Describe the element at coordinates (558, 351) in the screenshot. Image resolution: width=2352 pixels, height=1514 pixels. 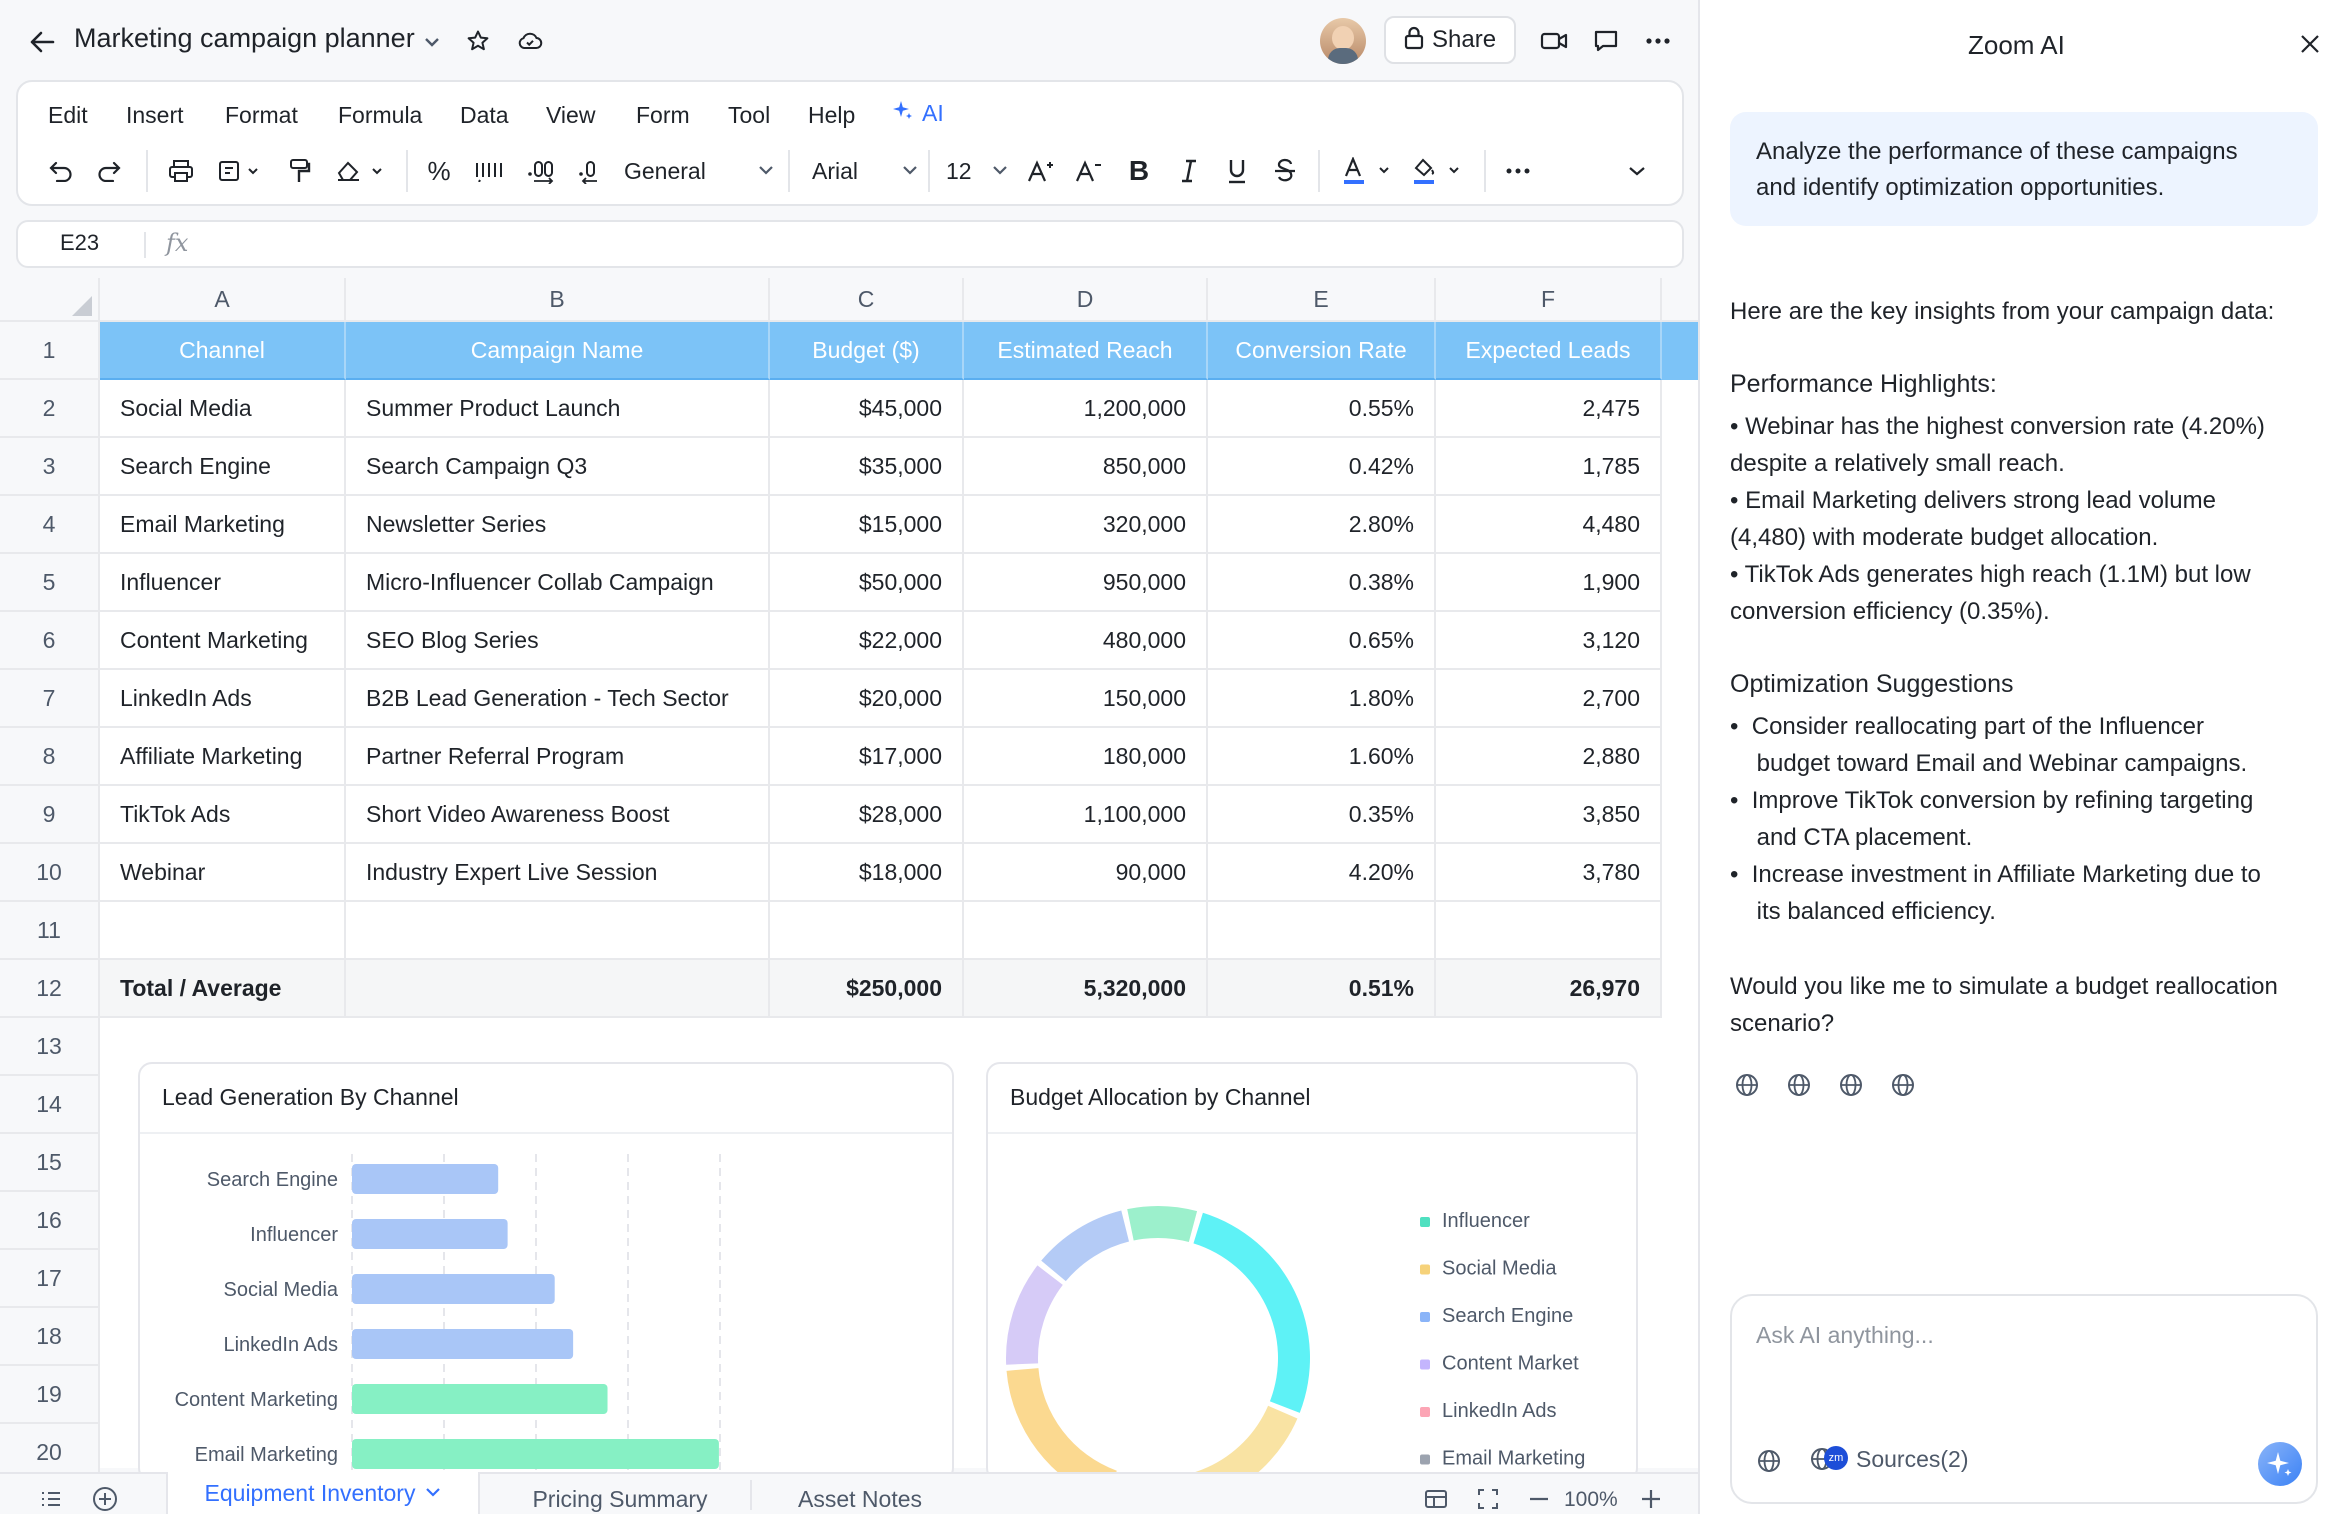
I see `table-header-cell: Campaign Name` at that location.